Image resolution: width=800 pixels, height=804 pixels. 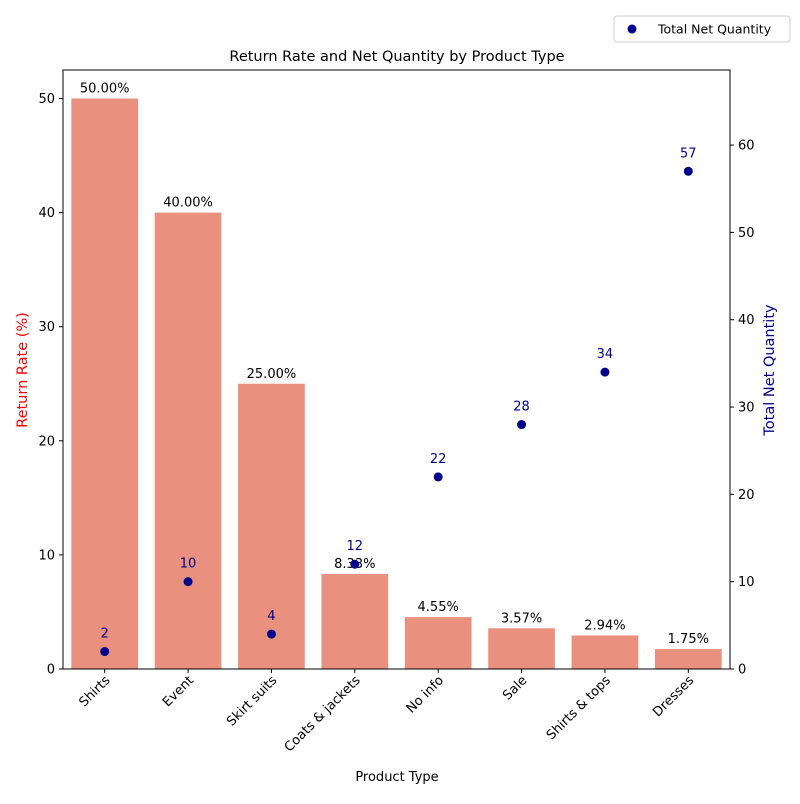 I want to click on scatter-value-label: 34, so click(x=605, y=354).